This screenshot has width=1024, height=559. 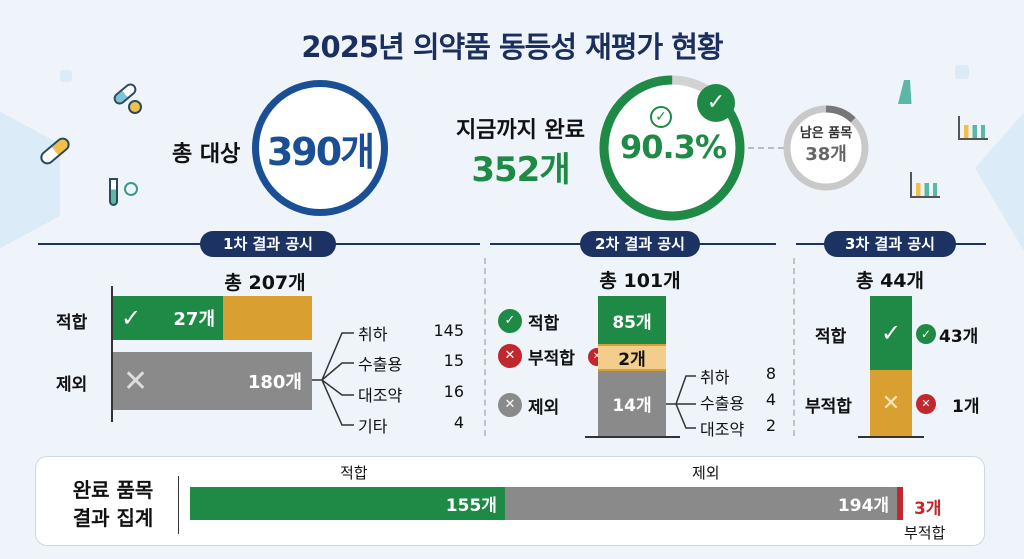 What do you see at coordinates (520, 170) in the screenshot?
I see `done-value: 352개` at bounding box center [520, 170].